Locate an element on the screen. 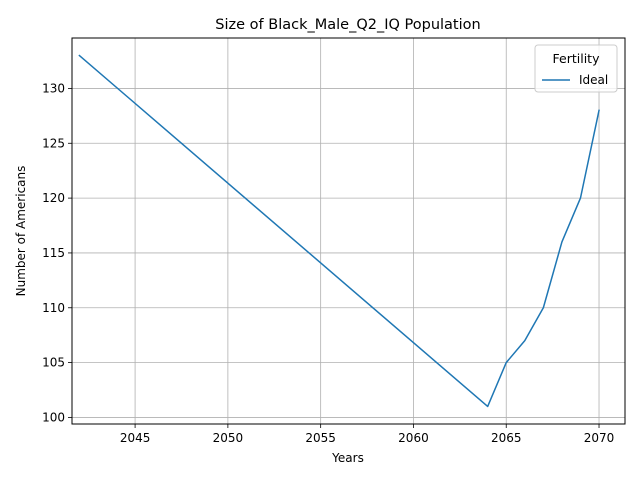  y-tick-label: 110 is located at coordinates (53, 308).